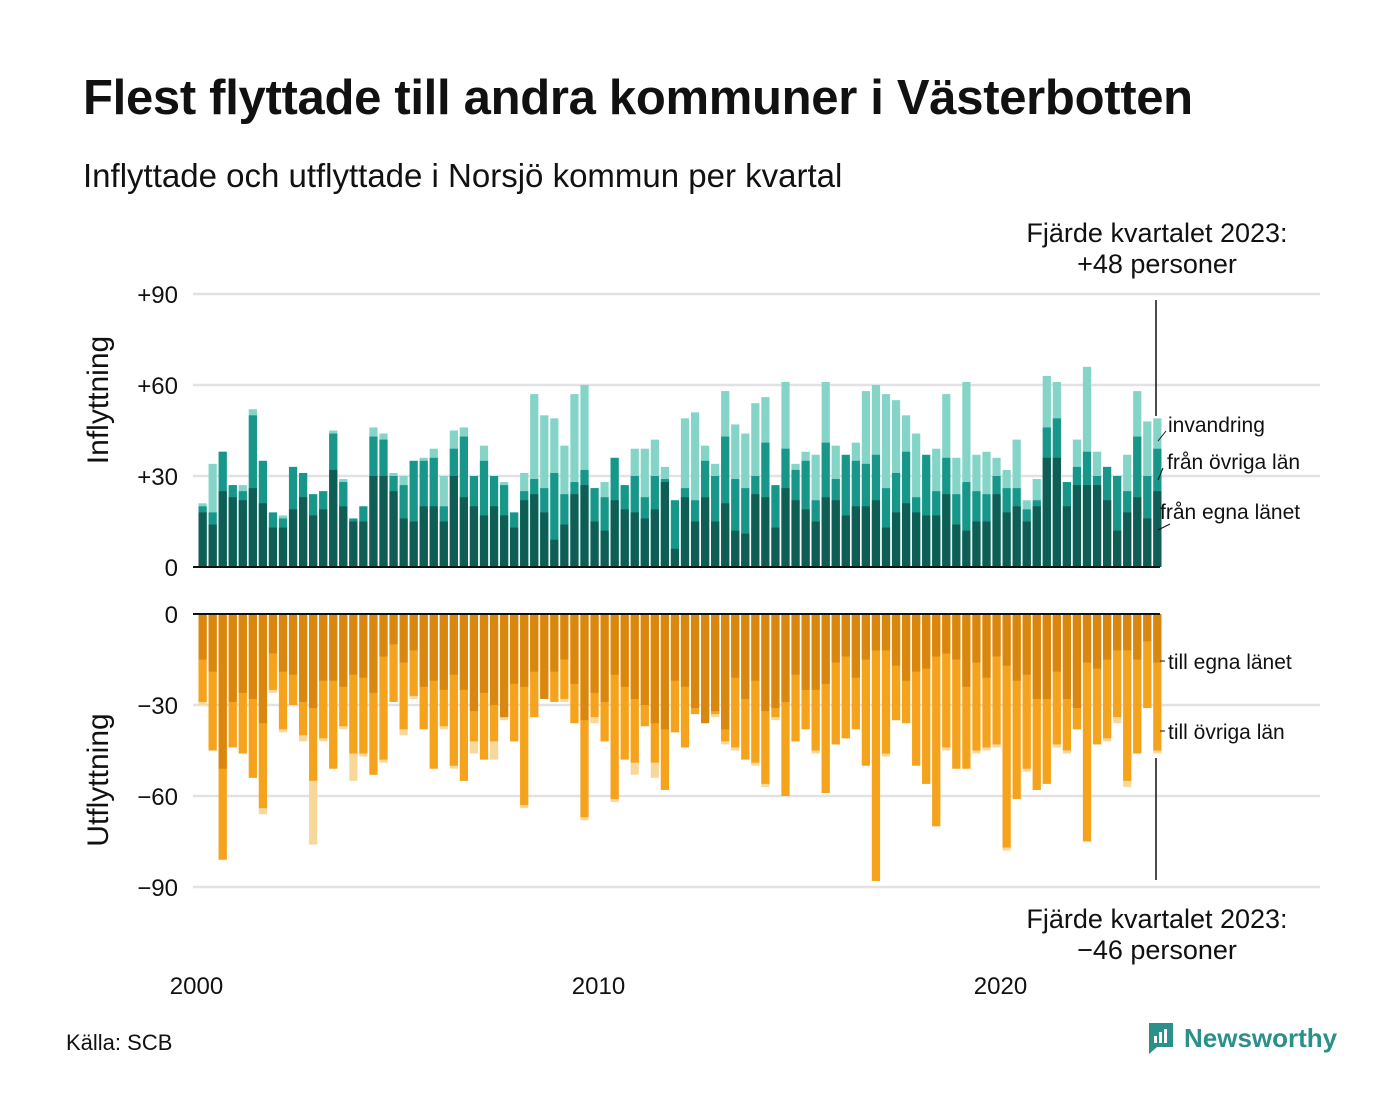  Describe the element at coordinates (157, 888) in the screenshot. I see `y-tick-label: −90` at that location.